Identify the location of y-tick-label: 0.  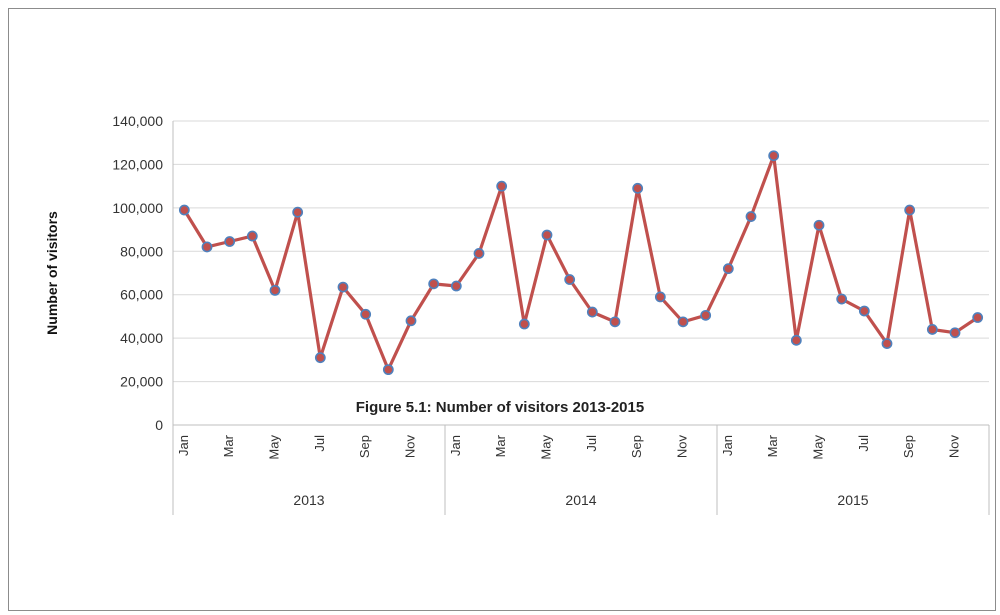
(159, 425).